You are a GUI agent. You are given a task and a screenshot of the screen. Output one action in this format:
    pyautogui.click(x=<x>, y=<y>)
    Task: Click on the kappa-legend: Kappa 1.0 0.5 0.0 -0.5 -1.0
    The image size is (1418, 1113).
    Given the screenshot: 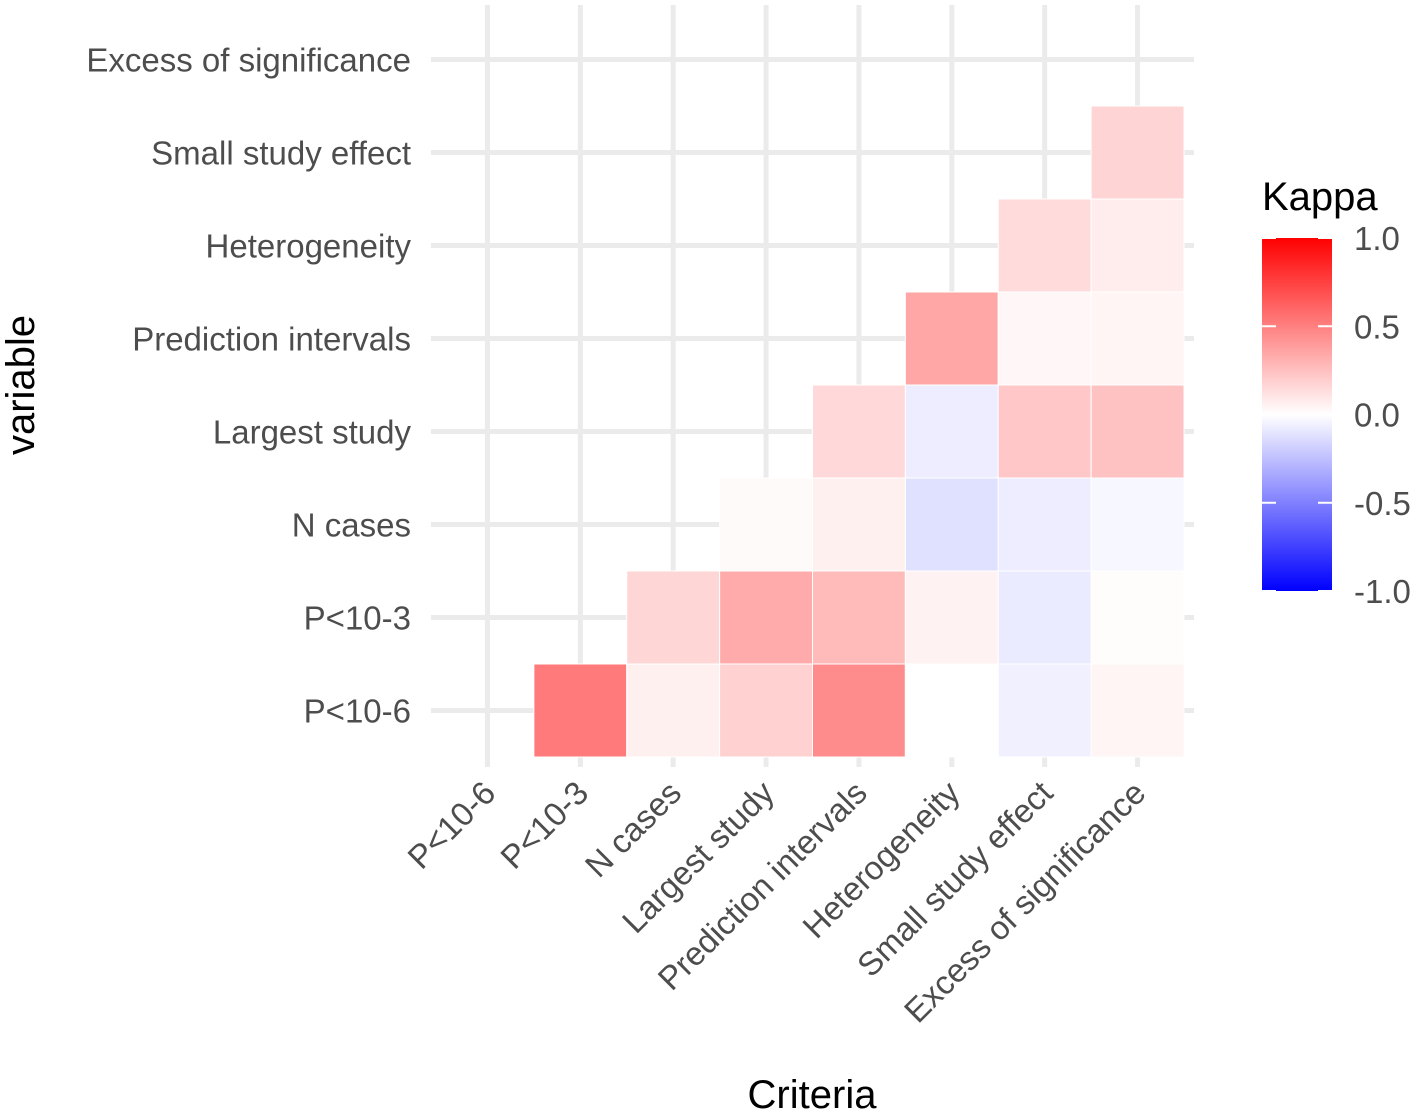 What is the action you would take?
    pyautogui.click(x=1336, y=392)
    